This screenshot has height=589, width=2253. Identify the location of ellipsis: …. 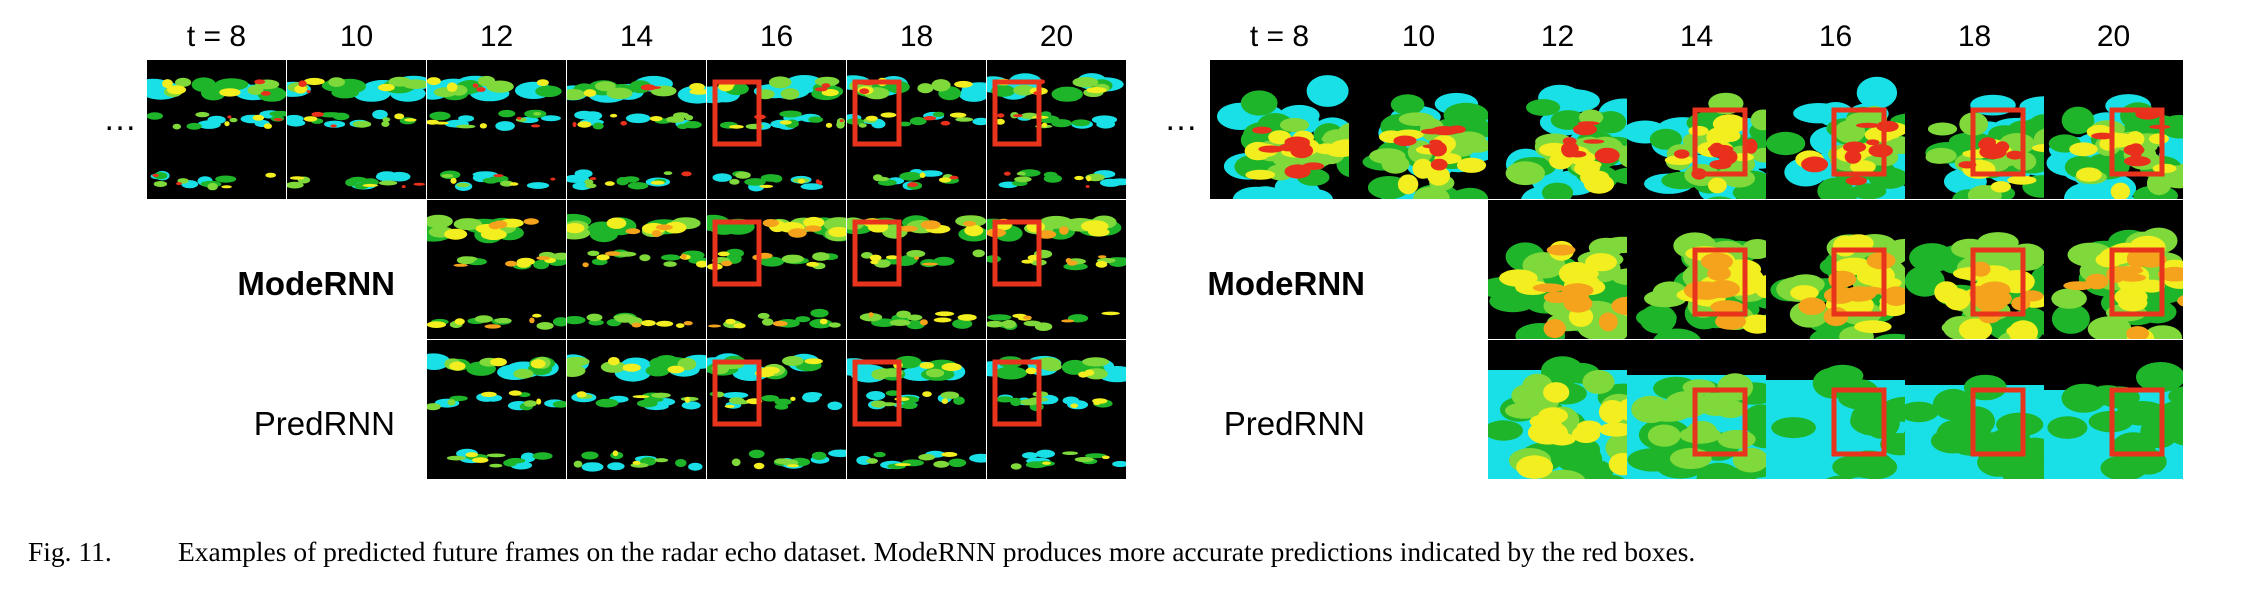
(1182, 119).